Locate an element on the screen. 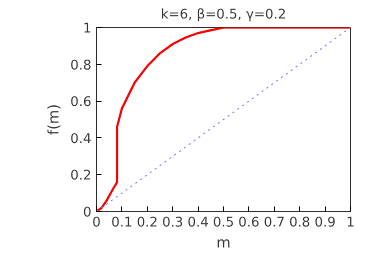 Image resolution: width=374 pixels, height=262 pixels. y-tick-label: 0.6 is located at coordinates (81, 102).